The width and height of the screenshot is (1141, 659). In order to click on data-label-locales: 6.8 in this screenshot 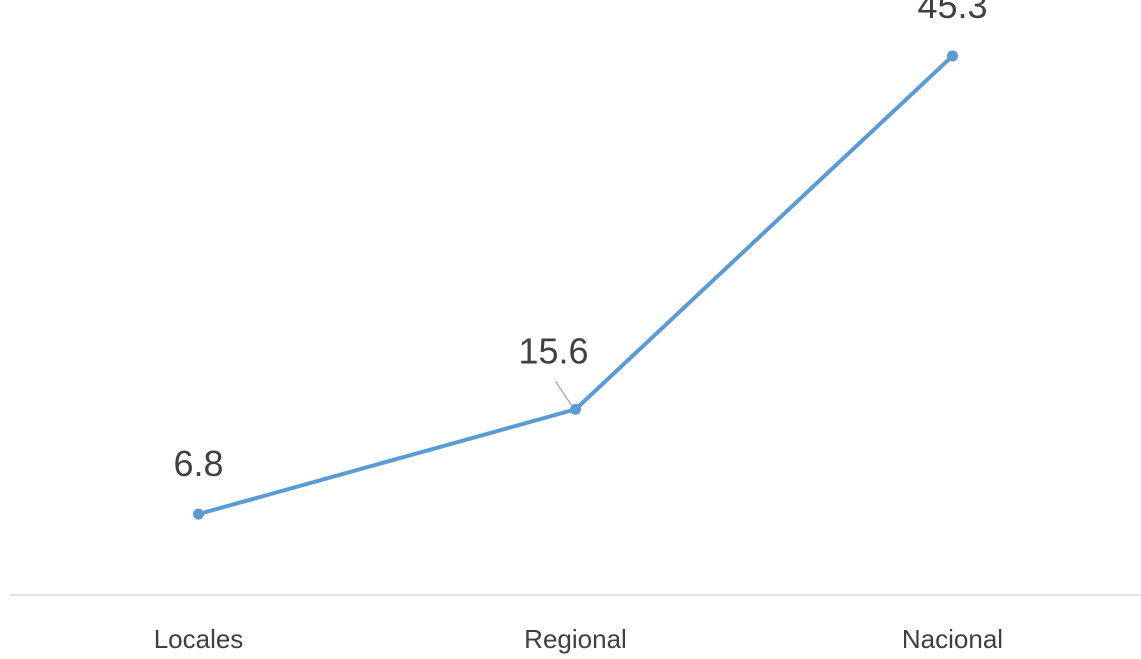, I will do `click(198, 463)`.